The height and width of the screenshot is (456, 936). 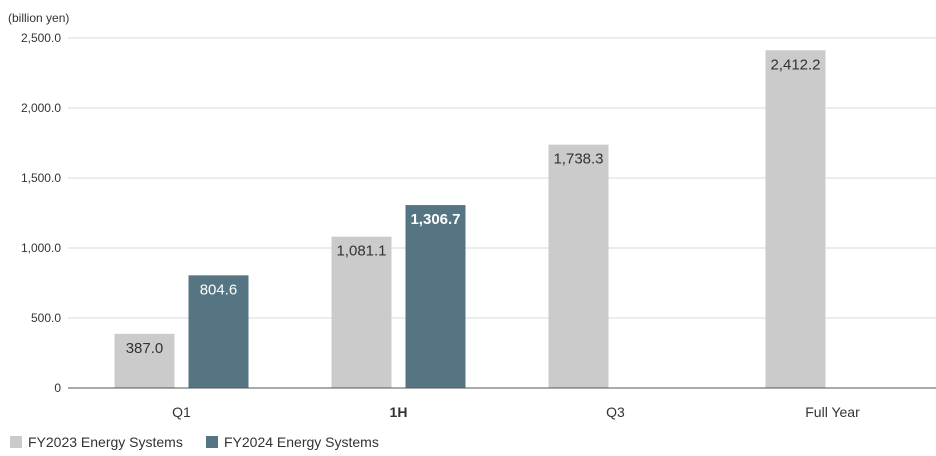 I want to click on legend-label-fy2023: FY2023 Energy Systems, so click(x=105, y=442).